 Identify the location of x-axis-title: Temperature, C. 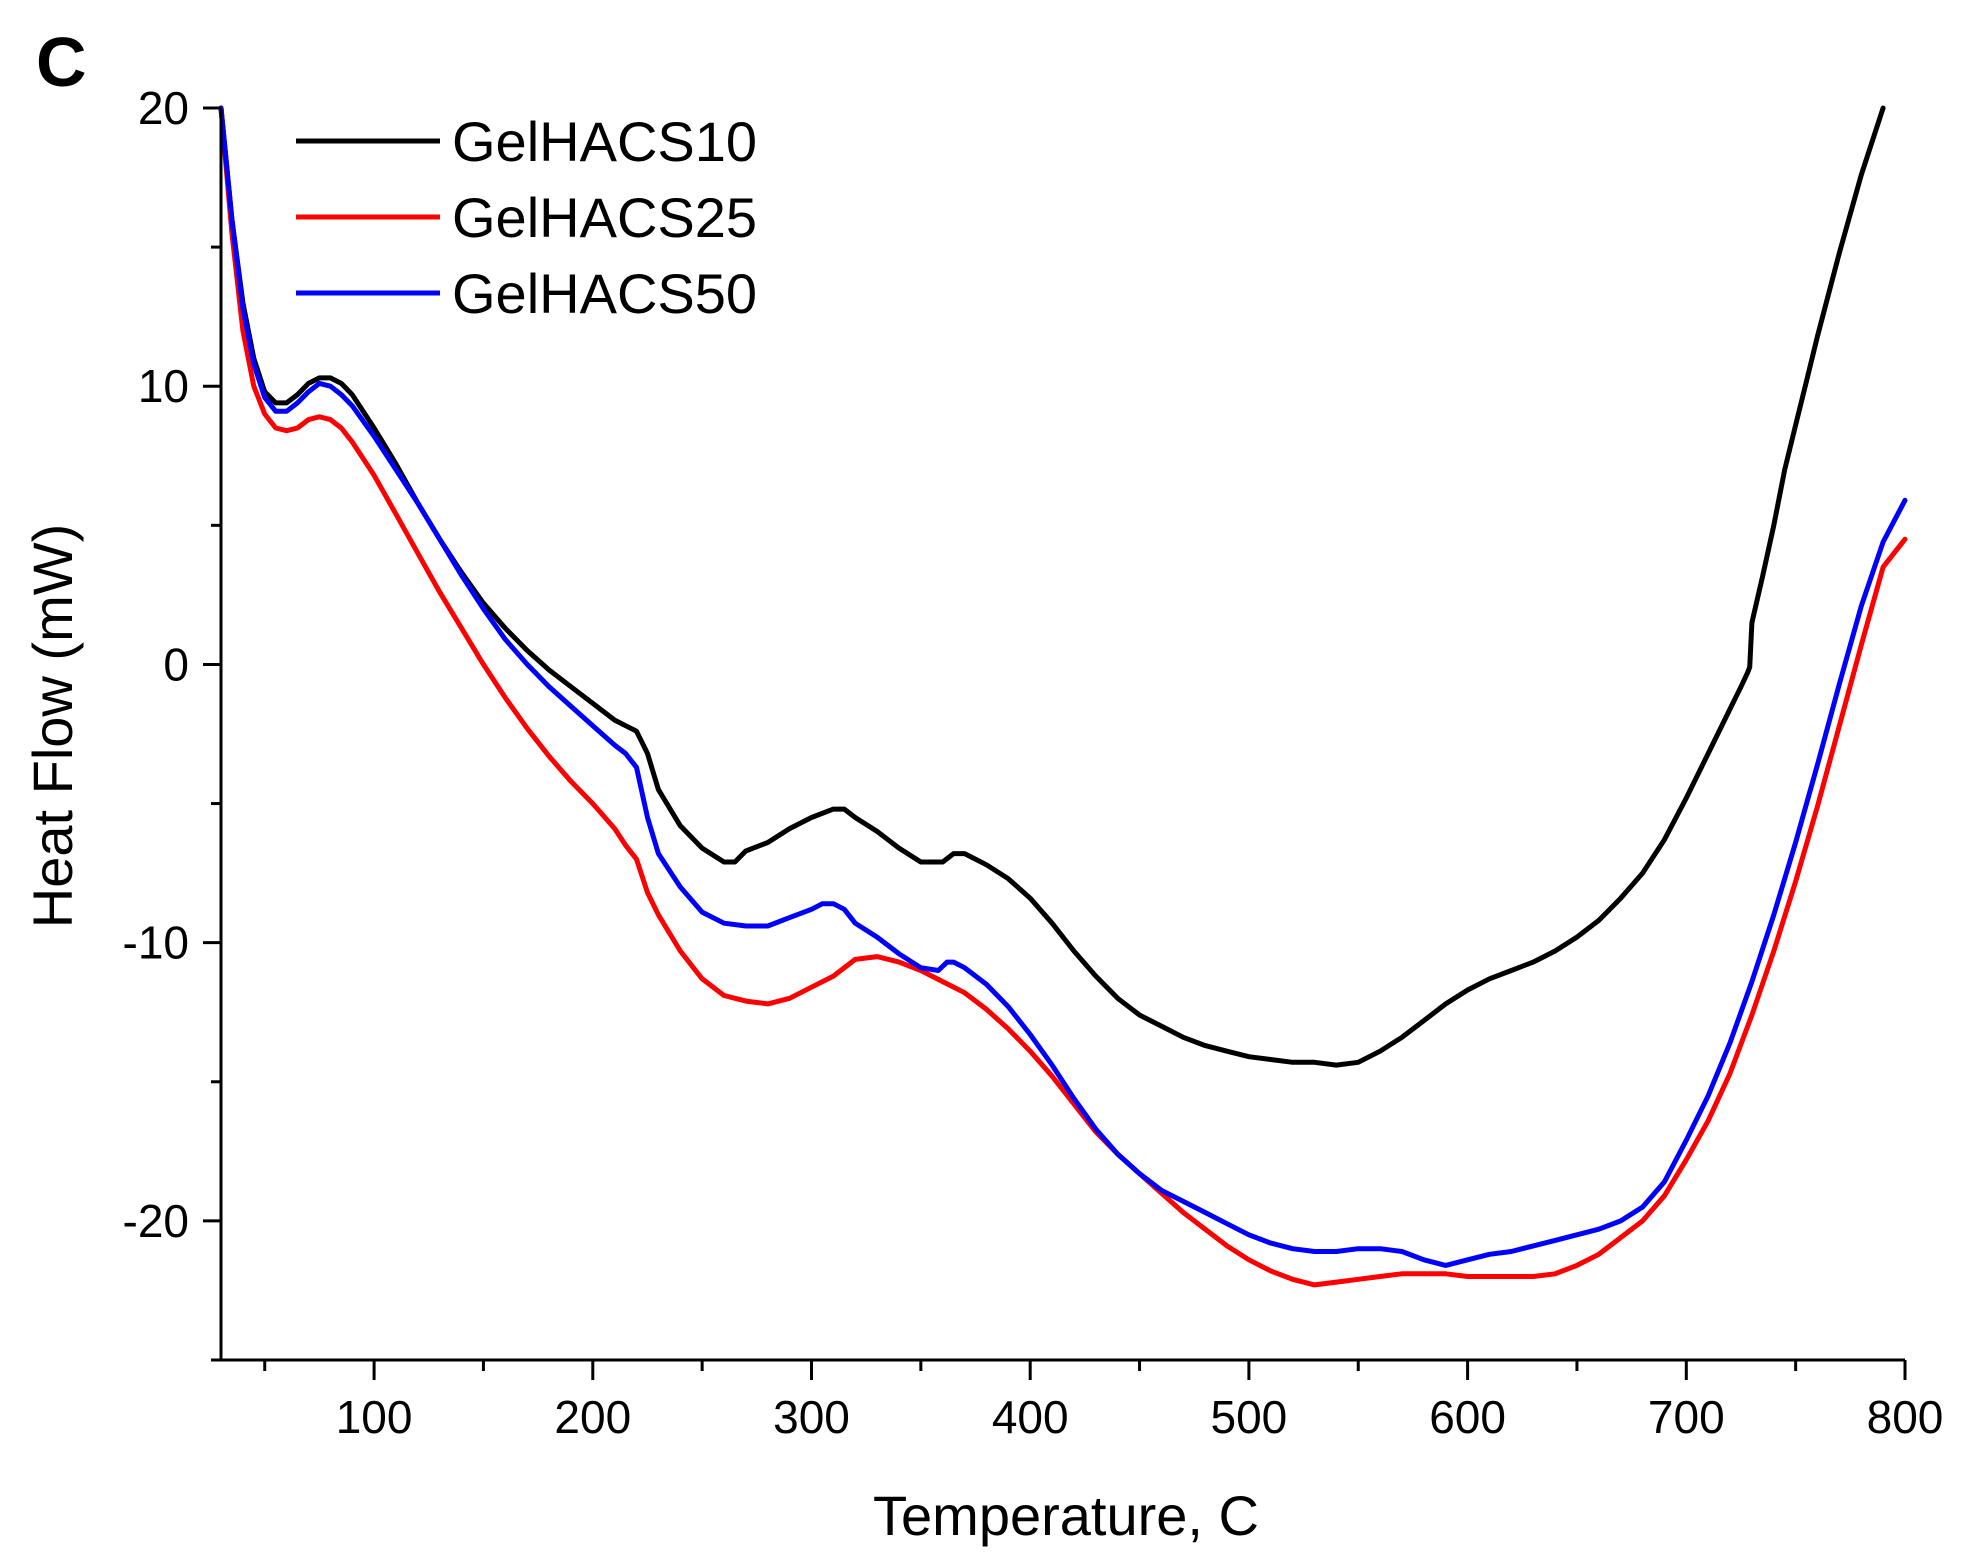
(1066, 1515).